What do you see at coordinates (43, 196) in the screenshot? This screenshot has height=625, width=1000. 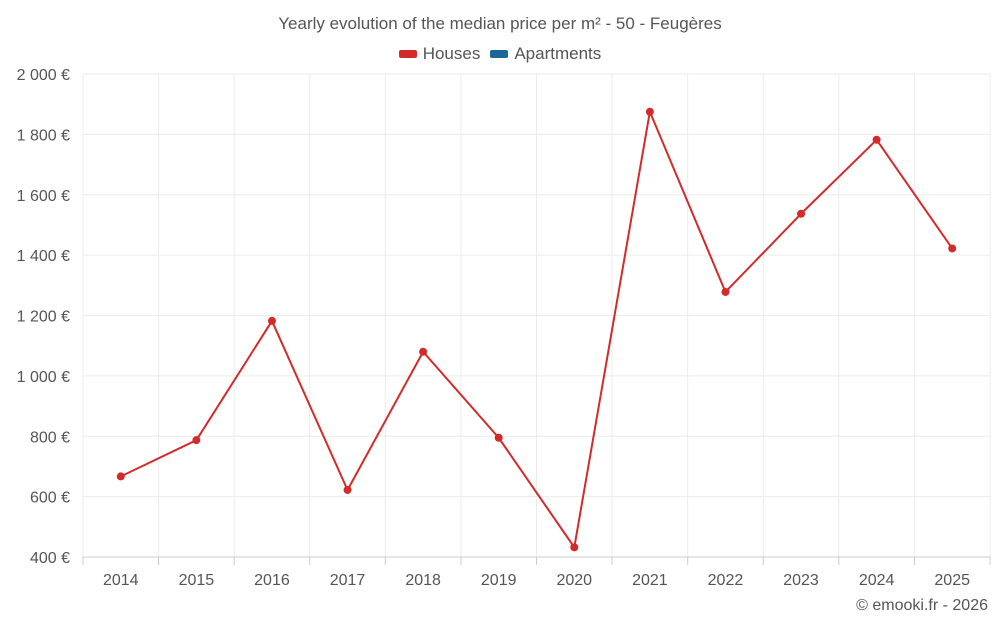 I see `y-tick-label: 1 600 €` at bounding box center [43, 196].